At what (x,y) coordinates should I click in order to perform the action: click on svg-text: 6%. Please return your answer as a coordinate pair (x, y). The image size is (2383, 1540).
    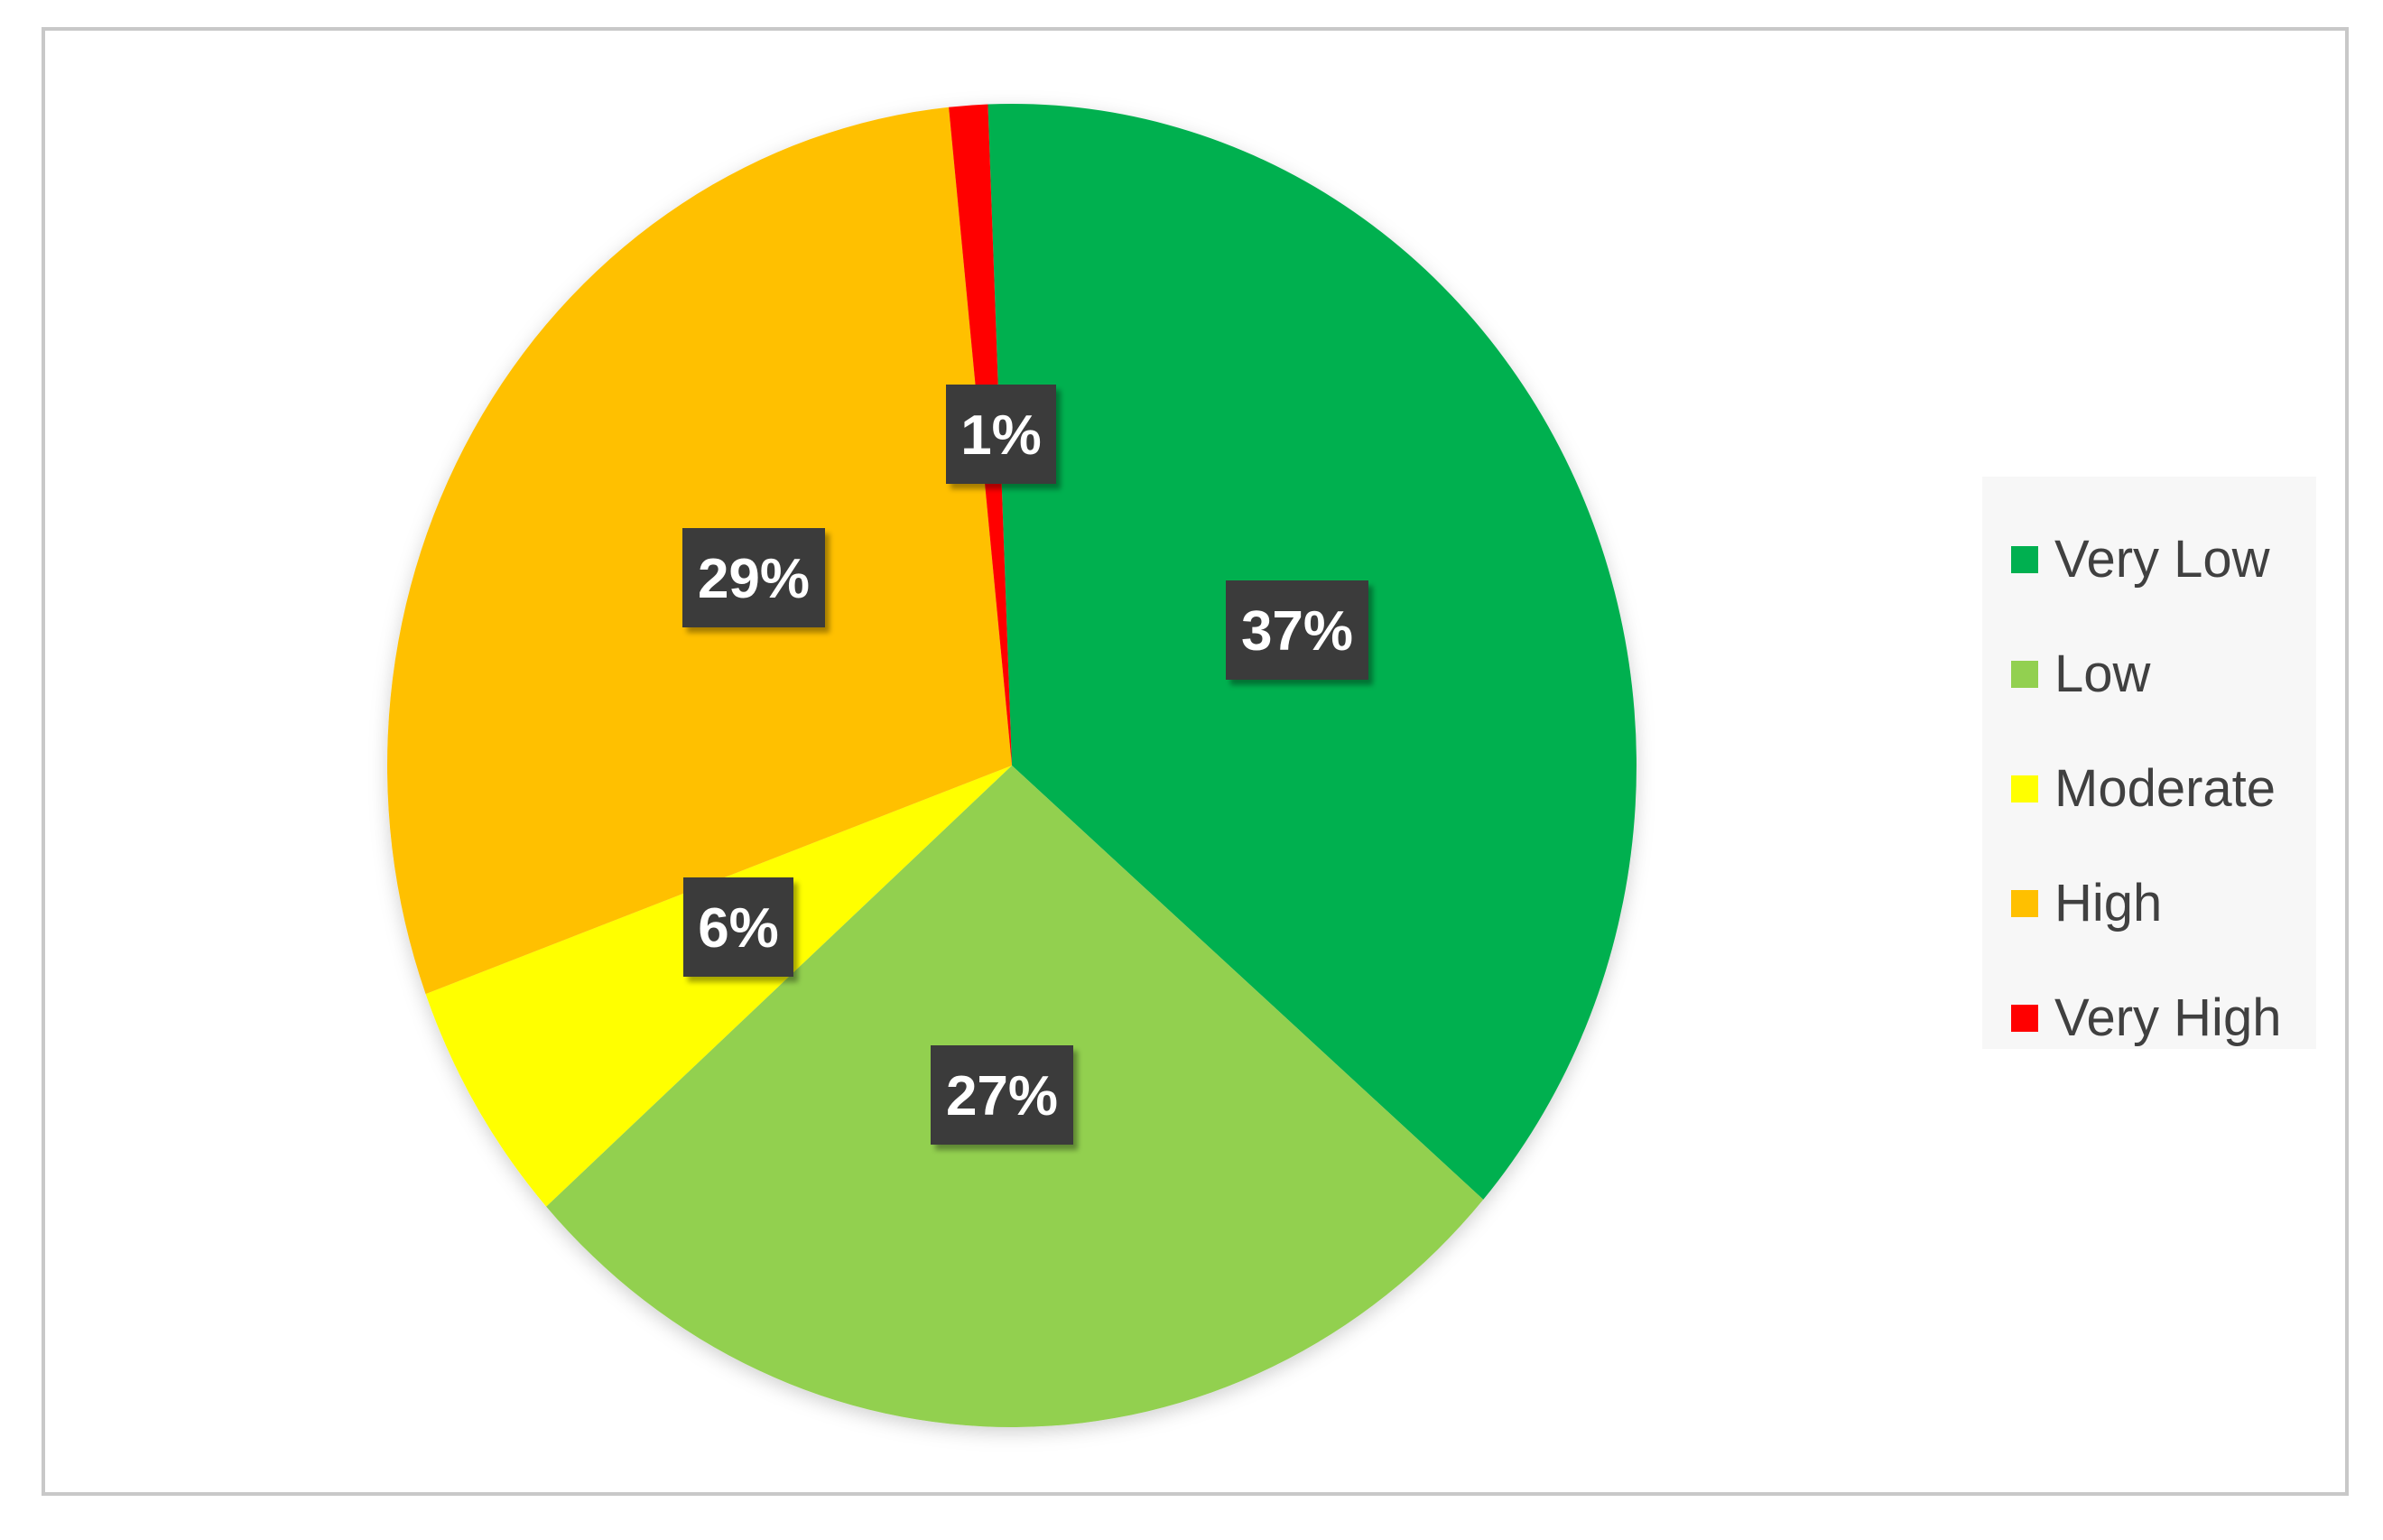
    Looking at the image, I should click on (739, 928).